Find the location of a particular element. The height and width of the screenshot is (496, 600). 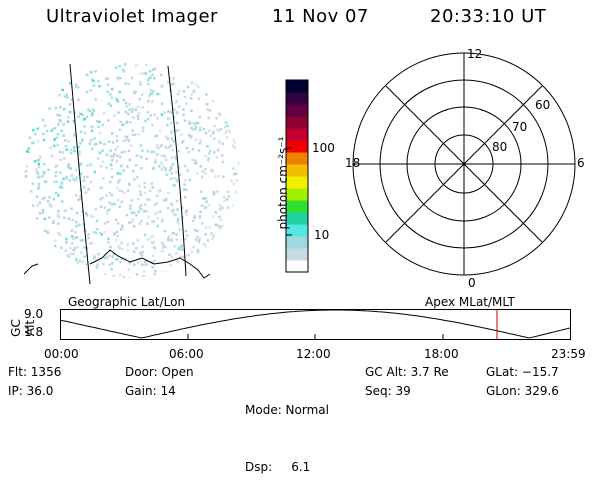

colorbar-frame is located at coordinates (297, 176).